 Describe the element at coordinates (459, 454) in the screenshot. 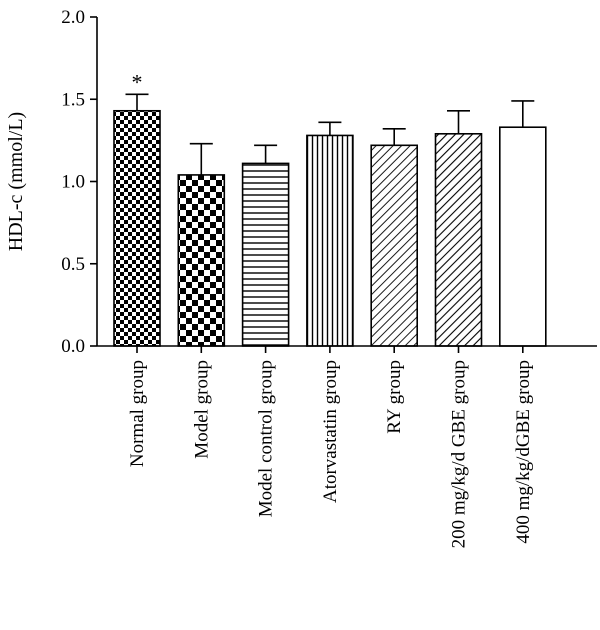

I see `x-tick-label: 200 mg/kg/d GBE group` at that location.